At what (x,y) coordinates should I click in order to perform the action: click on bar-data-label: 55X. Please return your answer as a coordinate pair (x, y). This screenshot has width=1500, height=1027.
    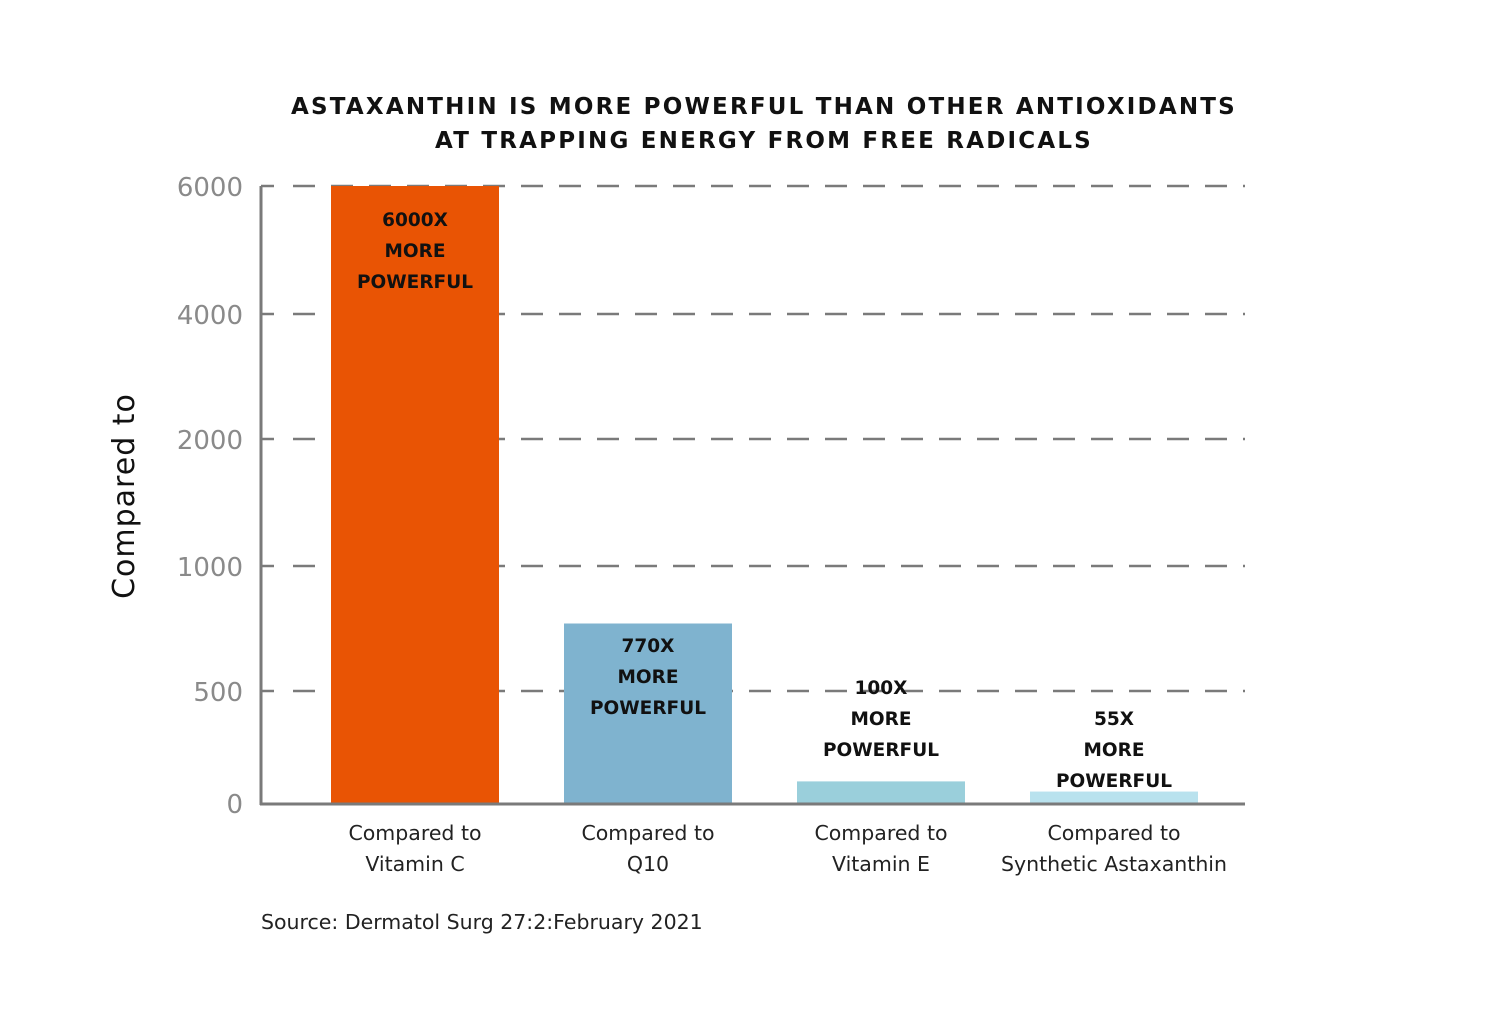
    Looking at the image, I should click on (1114, 719).